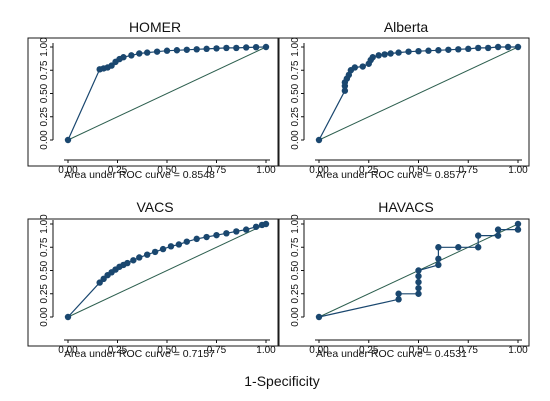 Image resolution: width=550 pixels, height=401 pixels. What do you see at coordinates (154, 207) in the screenshot?
I see `chart-title: VACS` at bounding box center [154, 207].